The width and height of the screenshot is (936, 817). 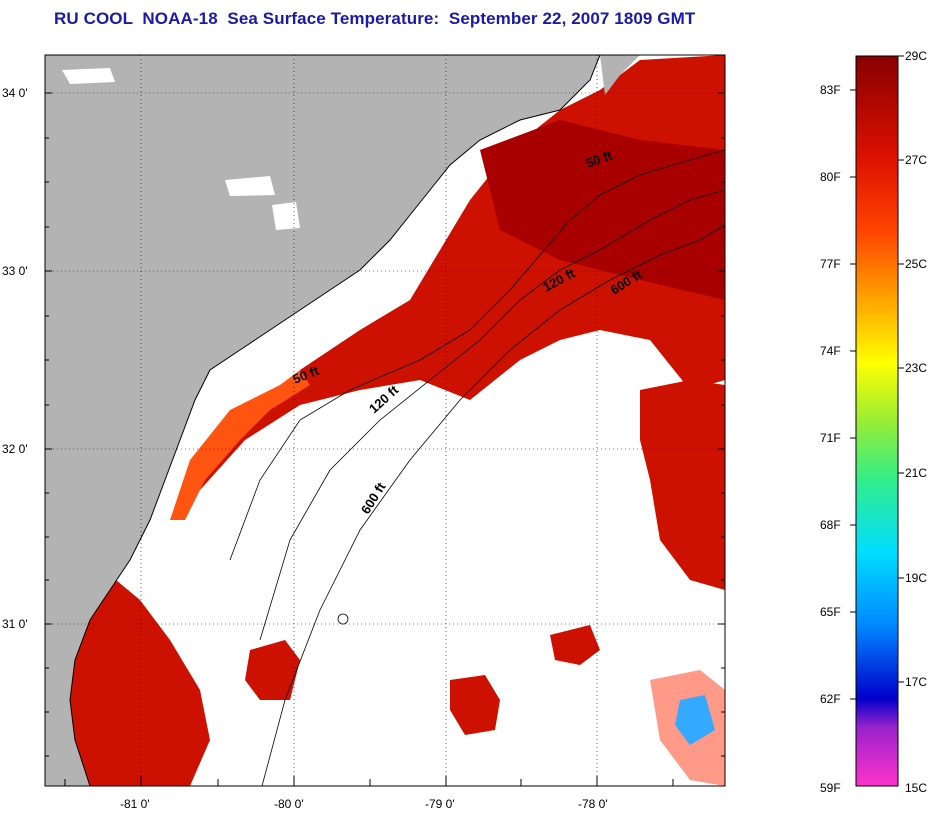 I want to click on cb-c-17: 17C, so click(x=916, y=682).